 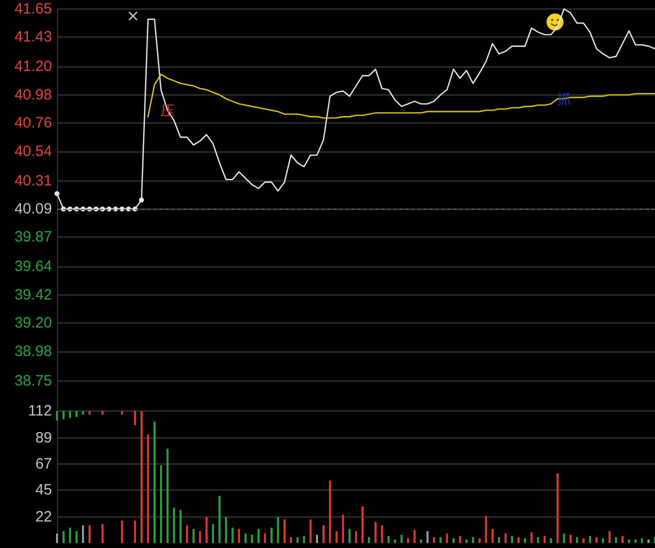 What do you see at coordinates (33, 295) in the screenshot?
I see `y-tick-label: 39.42` at bounding box center [33, 295].